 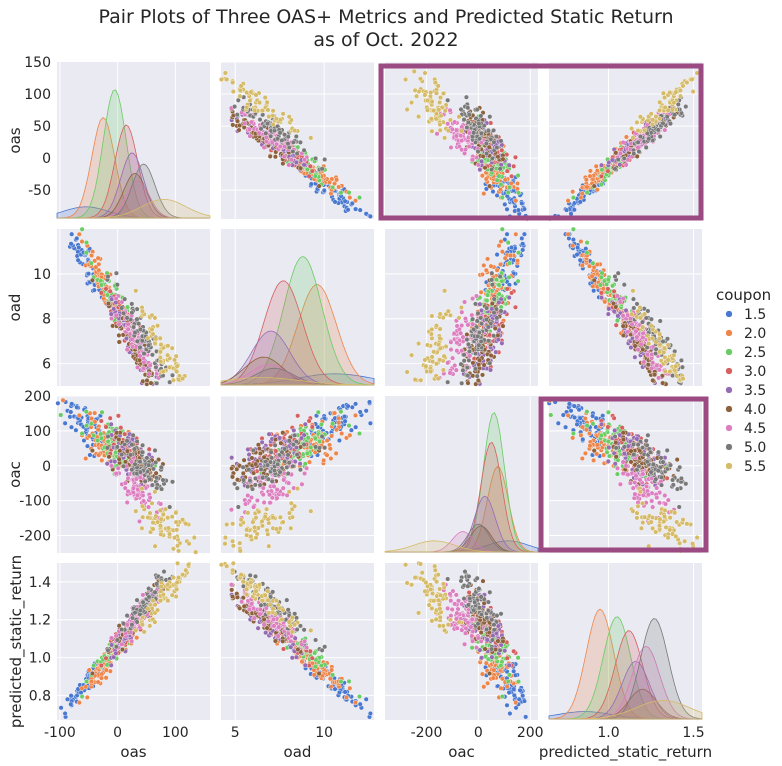 What do you see at coordinates (35, 537) in the screenshot?
I see `ytick-label-oac: -200` at bounding box center [35, 537].